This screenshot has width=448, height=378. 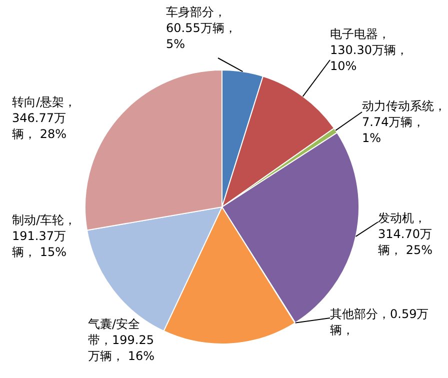 I want to click on slice-label: 动力传动系统，7.74万辆， 1%, so click(x=404, y=122).